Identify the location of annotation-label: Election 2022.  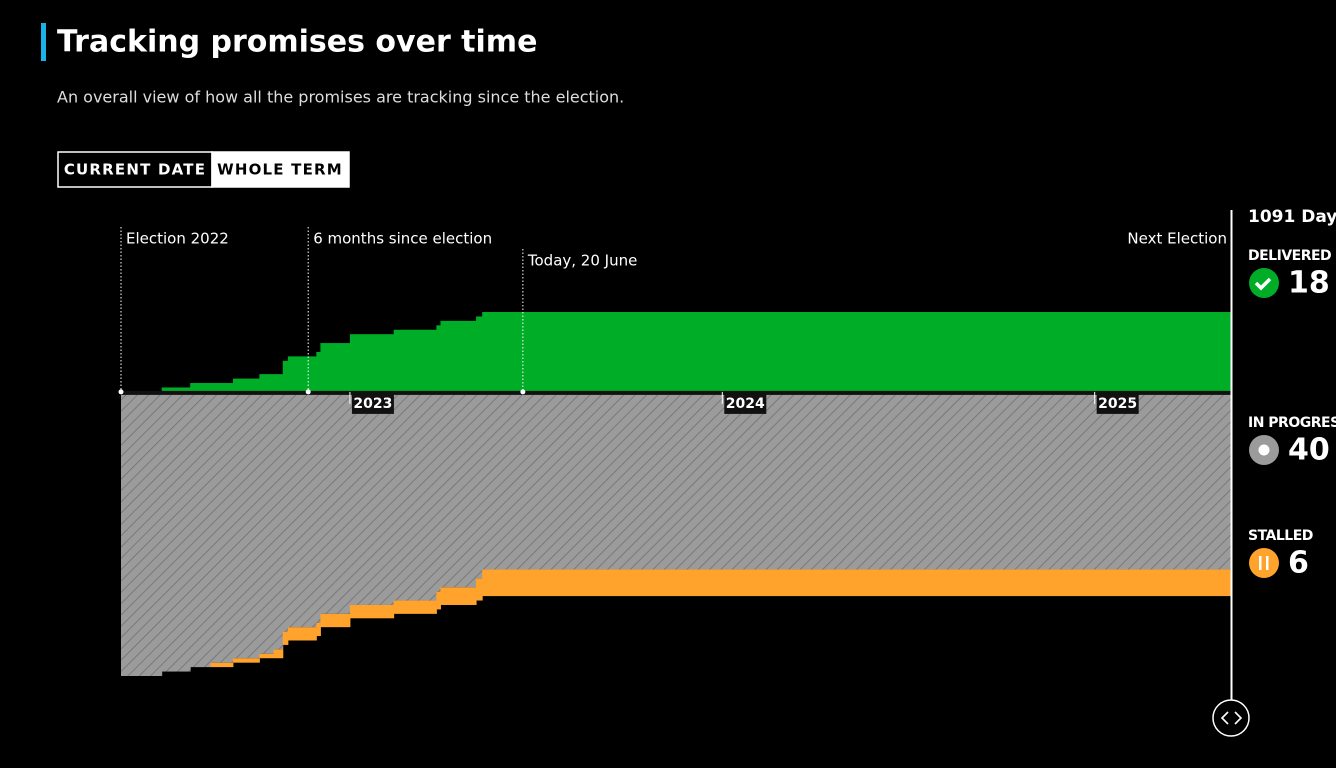
(177, 239).